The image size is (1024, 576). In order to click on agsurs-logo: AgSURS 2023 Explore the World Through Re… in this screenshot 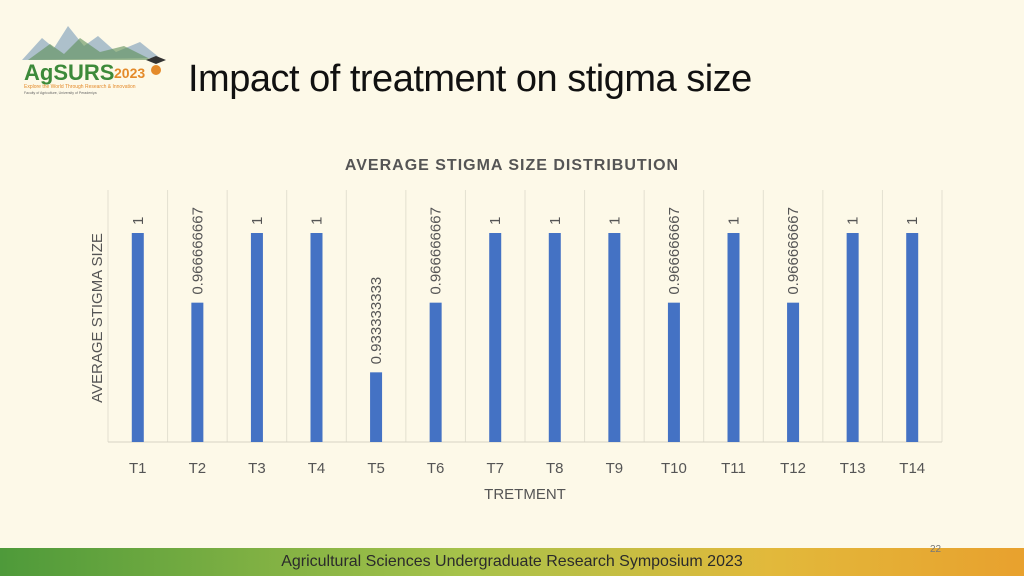, I will do `click(94, 60)`.